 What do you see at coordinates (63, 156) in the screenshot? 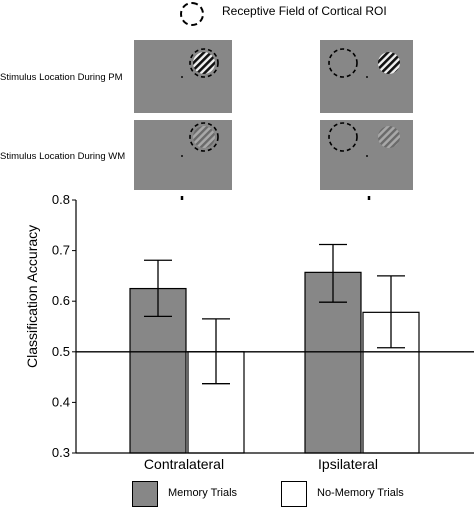
I see `row-label-wm: Stimulus Location During WM` at bounding box center [63, 156].